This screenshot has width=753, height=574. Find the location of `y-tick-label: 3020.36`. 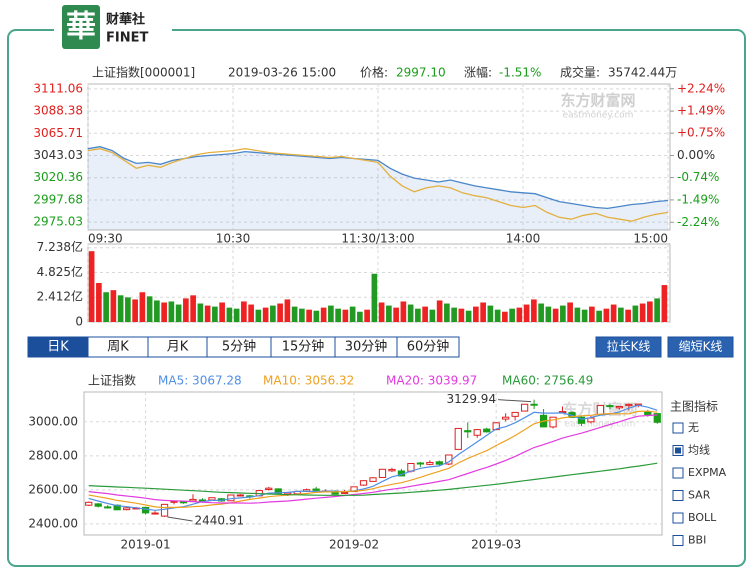

y-tick-label: 3020.36 is located at coordinates (58, 177).